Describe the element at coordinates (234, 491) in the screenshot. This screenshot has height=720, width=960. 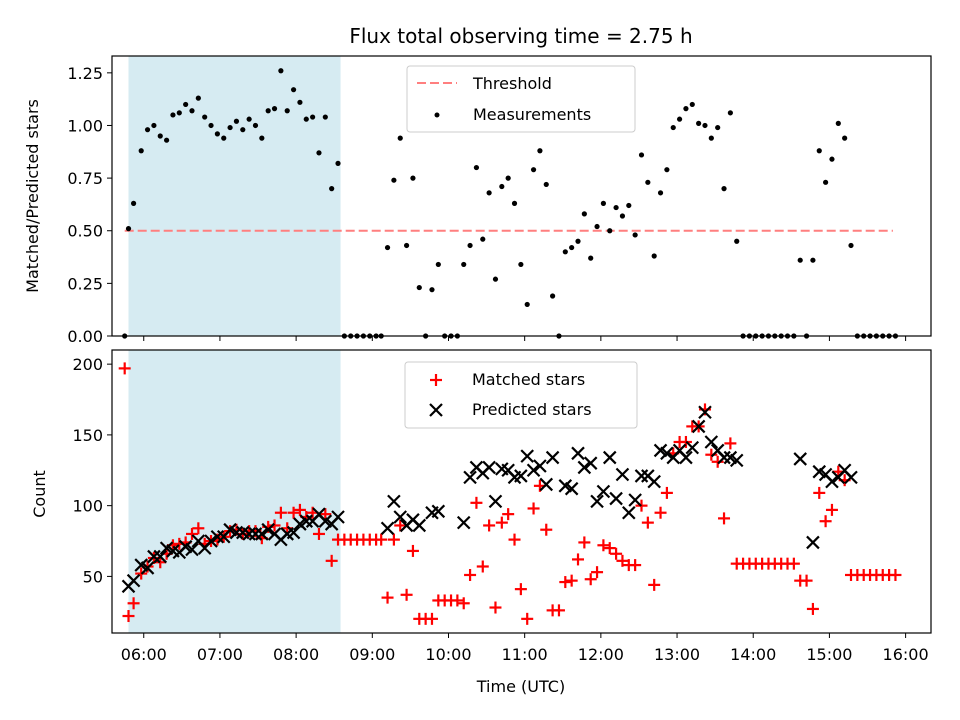
I see `bottom-observing-interval-shade` at that location.